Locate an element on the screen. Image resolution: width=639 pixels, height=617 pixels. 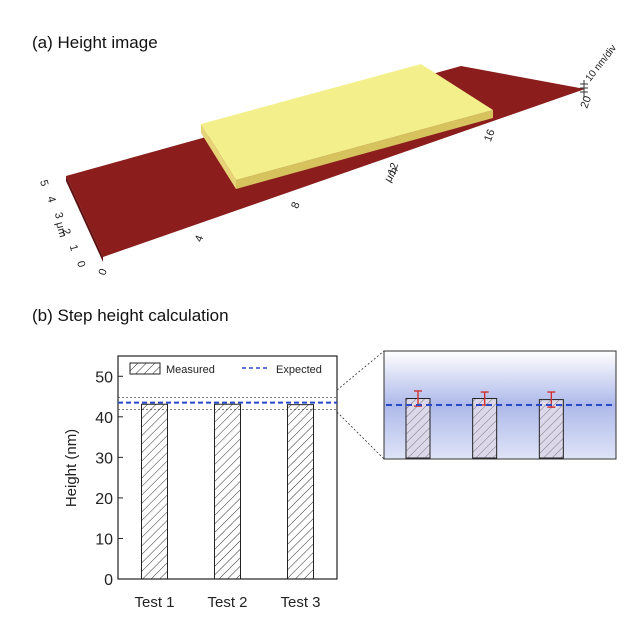
y-tick-label: 1 is located at coordinates (73, 247).